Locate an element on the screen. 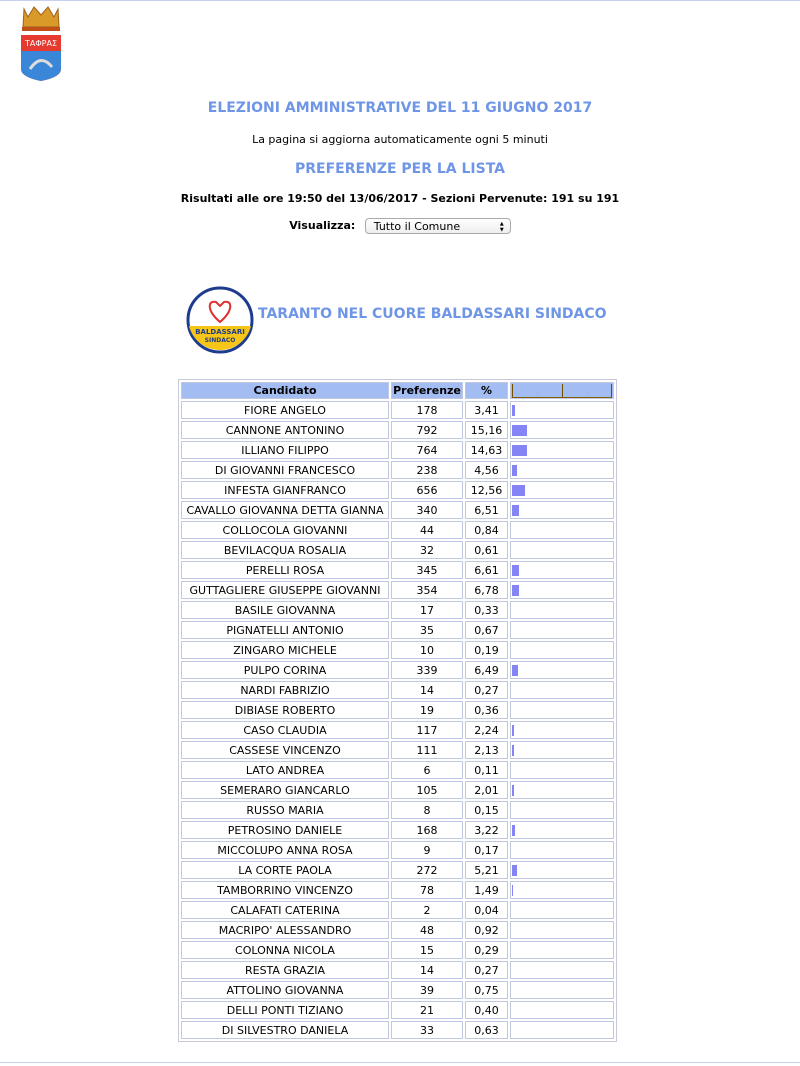  table-row: LATO ANDREA 6 0,11 is located at coordinates (397, 770).